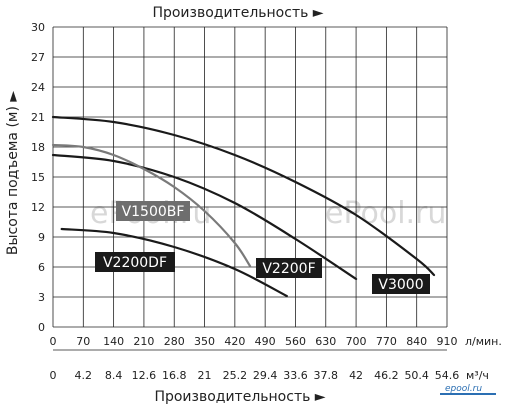 The width and height of the screenshot is (509, 408). What do you see at coordinates (38, 117) in the screenshot?
I see `y-tick-label: 21` at bounding box center [38, 117].